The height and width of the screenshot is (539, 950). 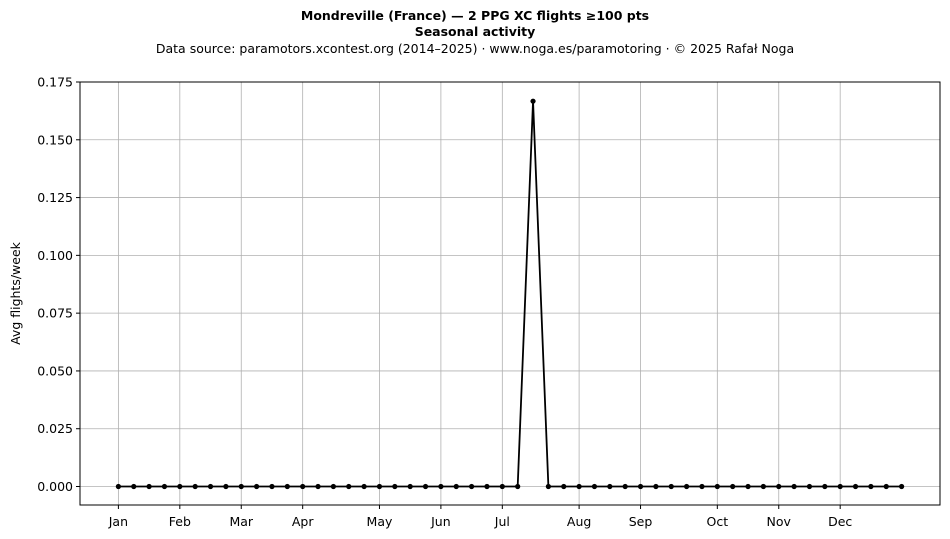 I want to click on y-tick-label: 0.175, so click(x=55, y=82).